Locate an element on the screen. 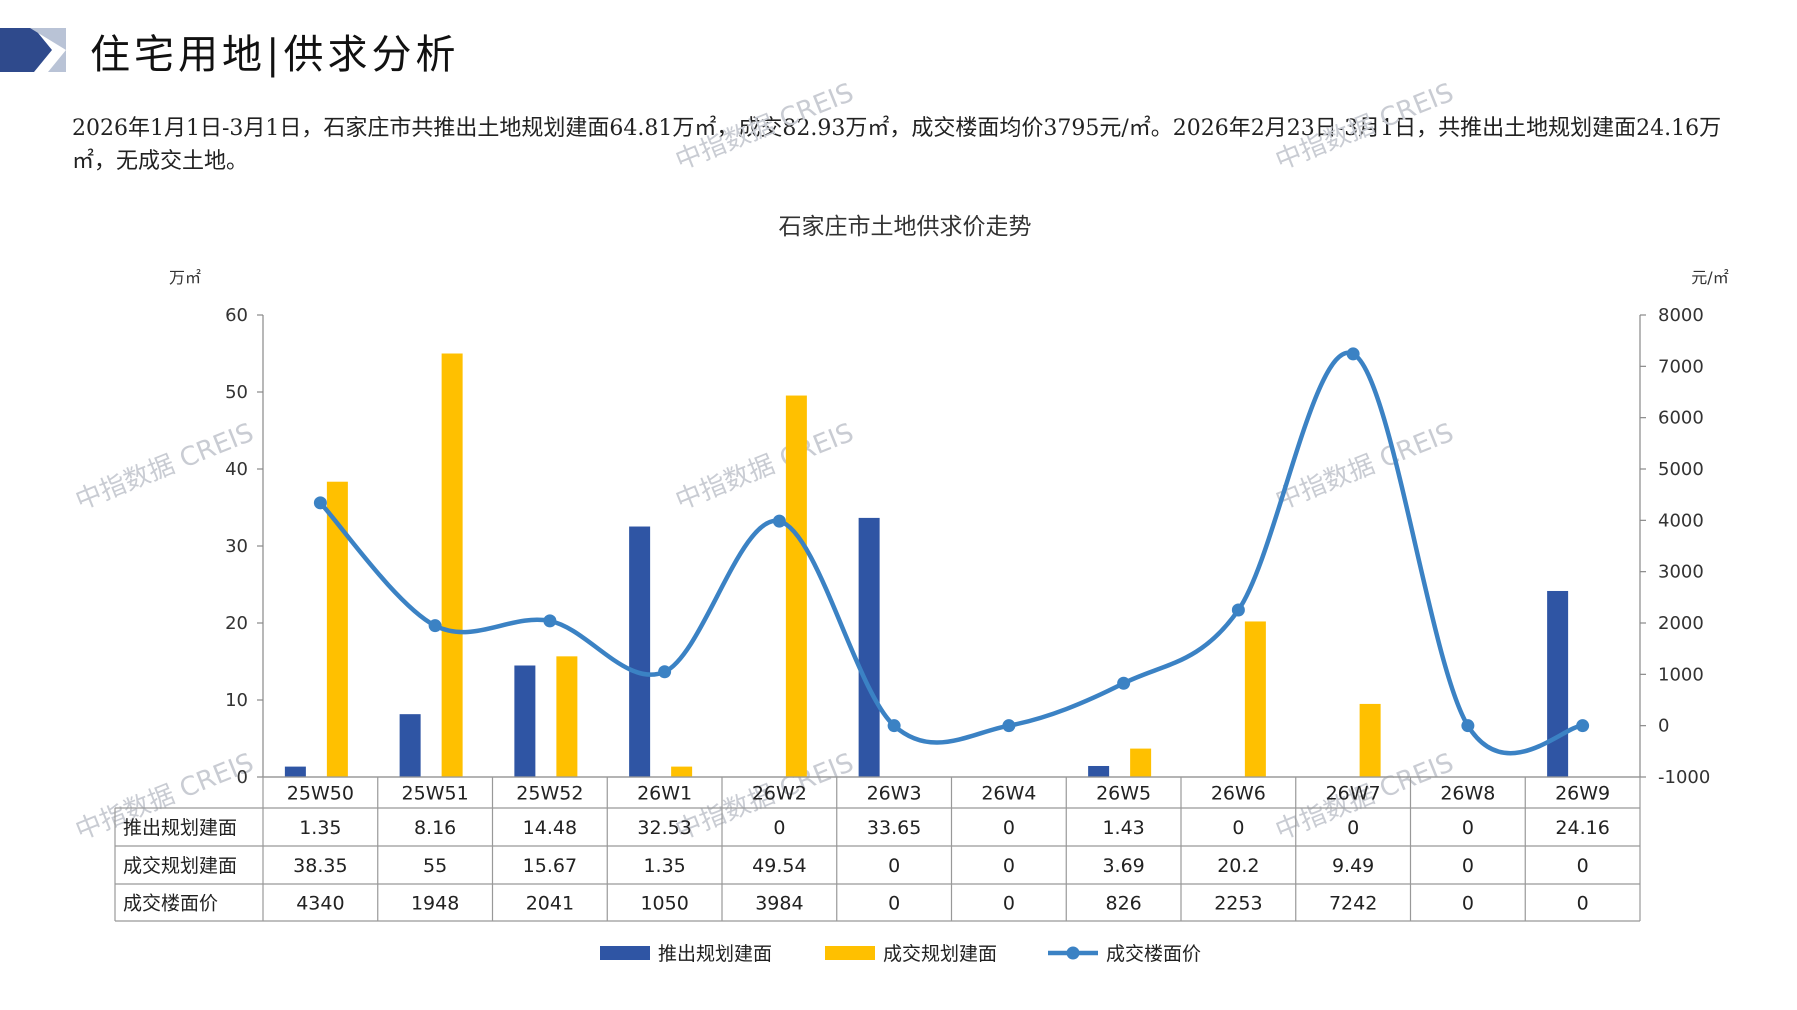 The width and height of the screenshot is (1797, 1010). right-axis-tick-label: 6000 is located at coordinates (1681, 418).